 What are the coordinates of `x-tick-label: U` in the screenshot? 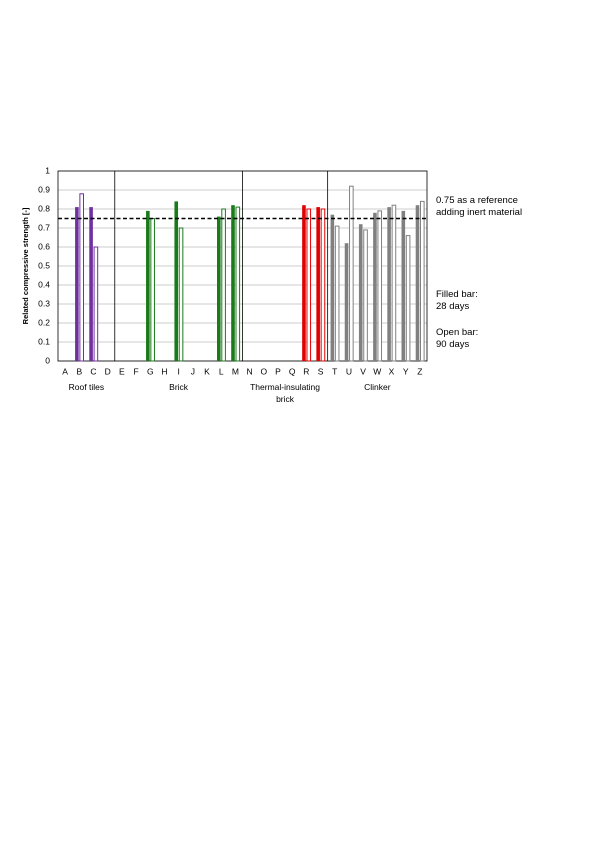 It's located at (349, 371).